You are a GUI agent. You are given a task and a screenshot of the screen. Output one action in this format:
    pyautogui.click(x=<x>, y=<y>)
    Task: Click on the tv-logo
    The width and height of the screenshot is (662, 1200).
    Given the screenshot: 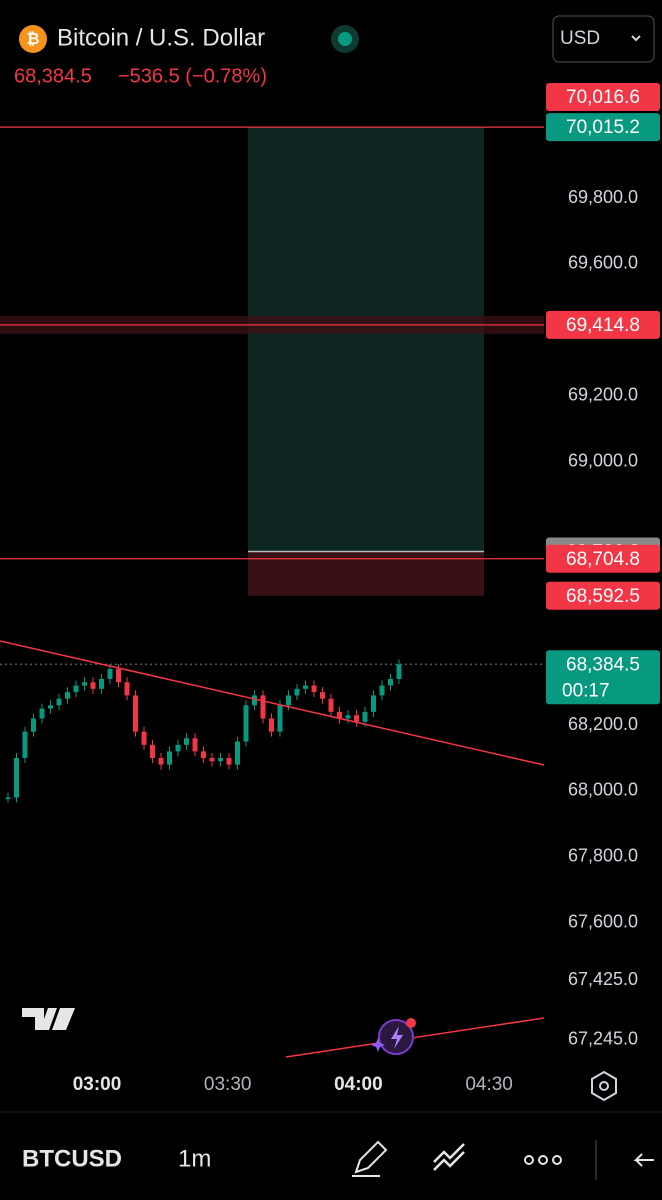 What is the action you would take?
    pyautogui.click(x=48, y=1019)
    